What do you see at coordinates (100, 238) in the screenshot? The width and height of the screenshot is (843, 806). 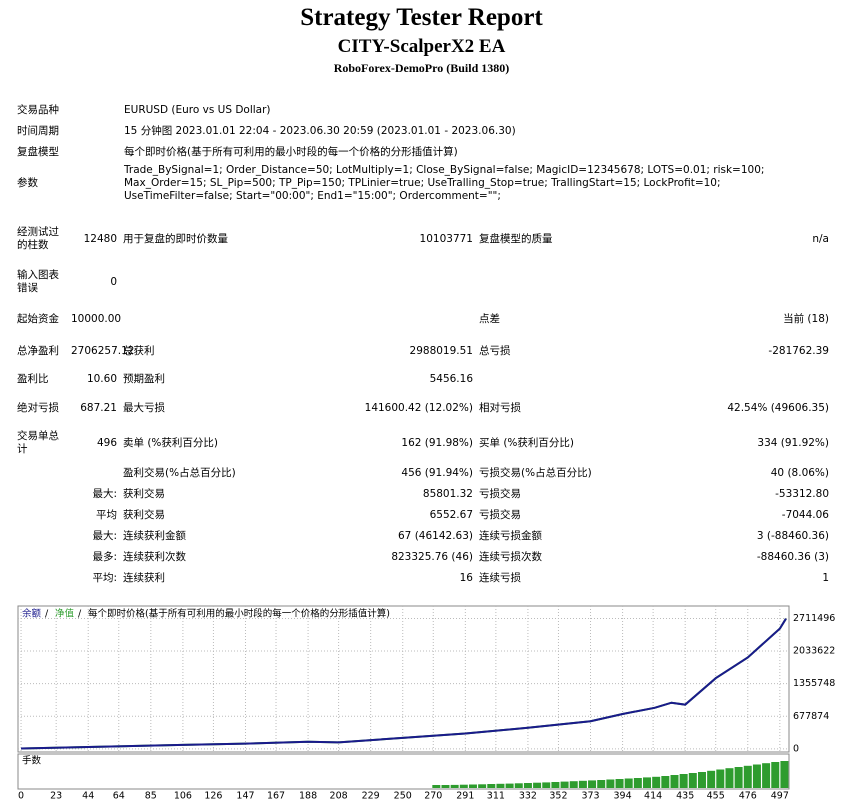 I see `stat-value: 12480` at bounding box center [100, 238].